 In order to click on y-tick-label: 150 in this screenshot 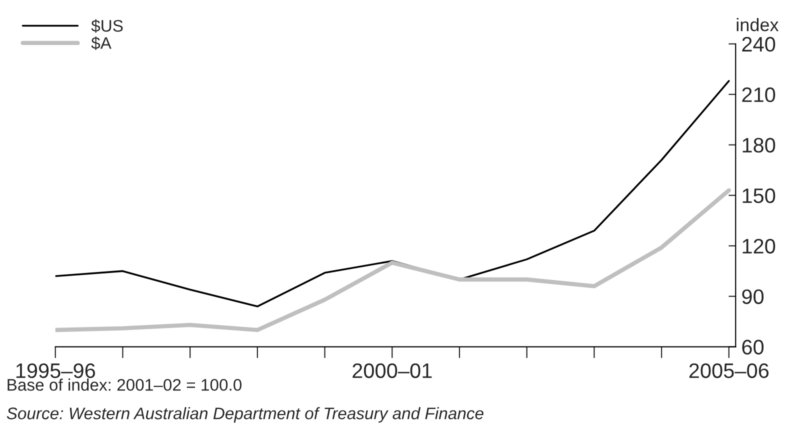, I will do `click(759, 196)`.